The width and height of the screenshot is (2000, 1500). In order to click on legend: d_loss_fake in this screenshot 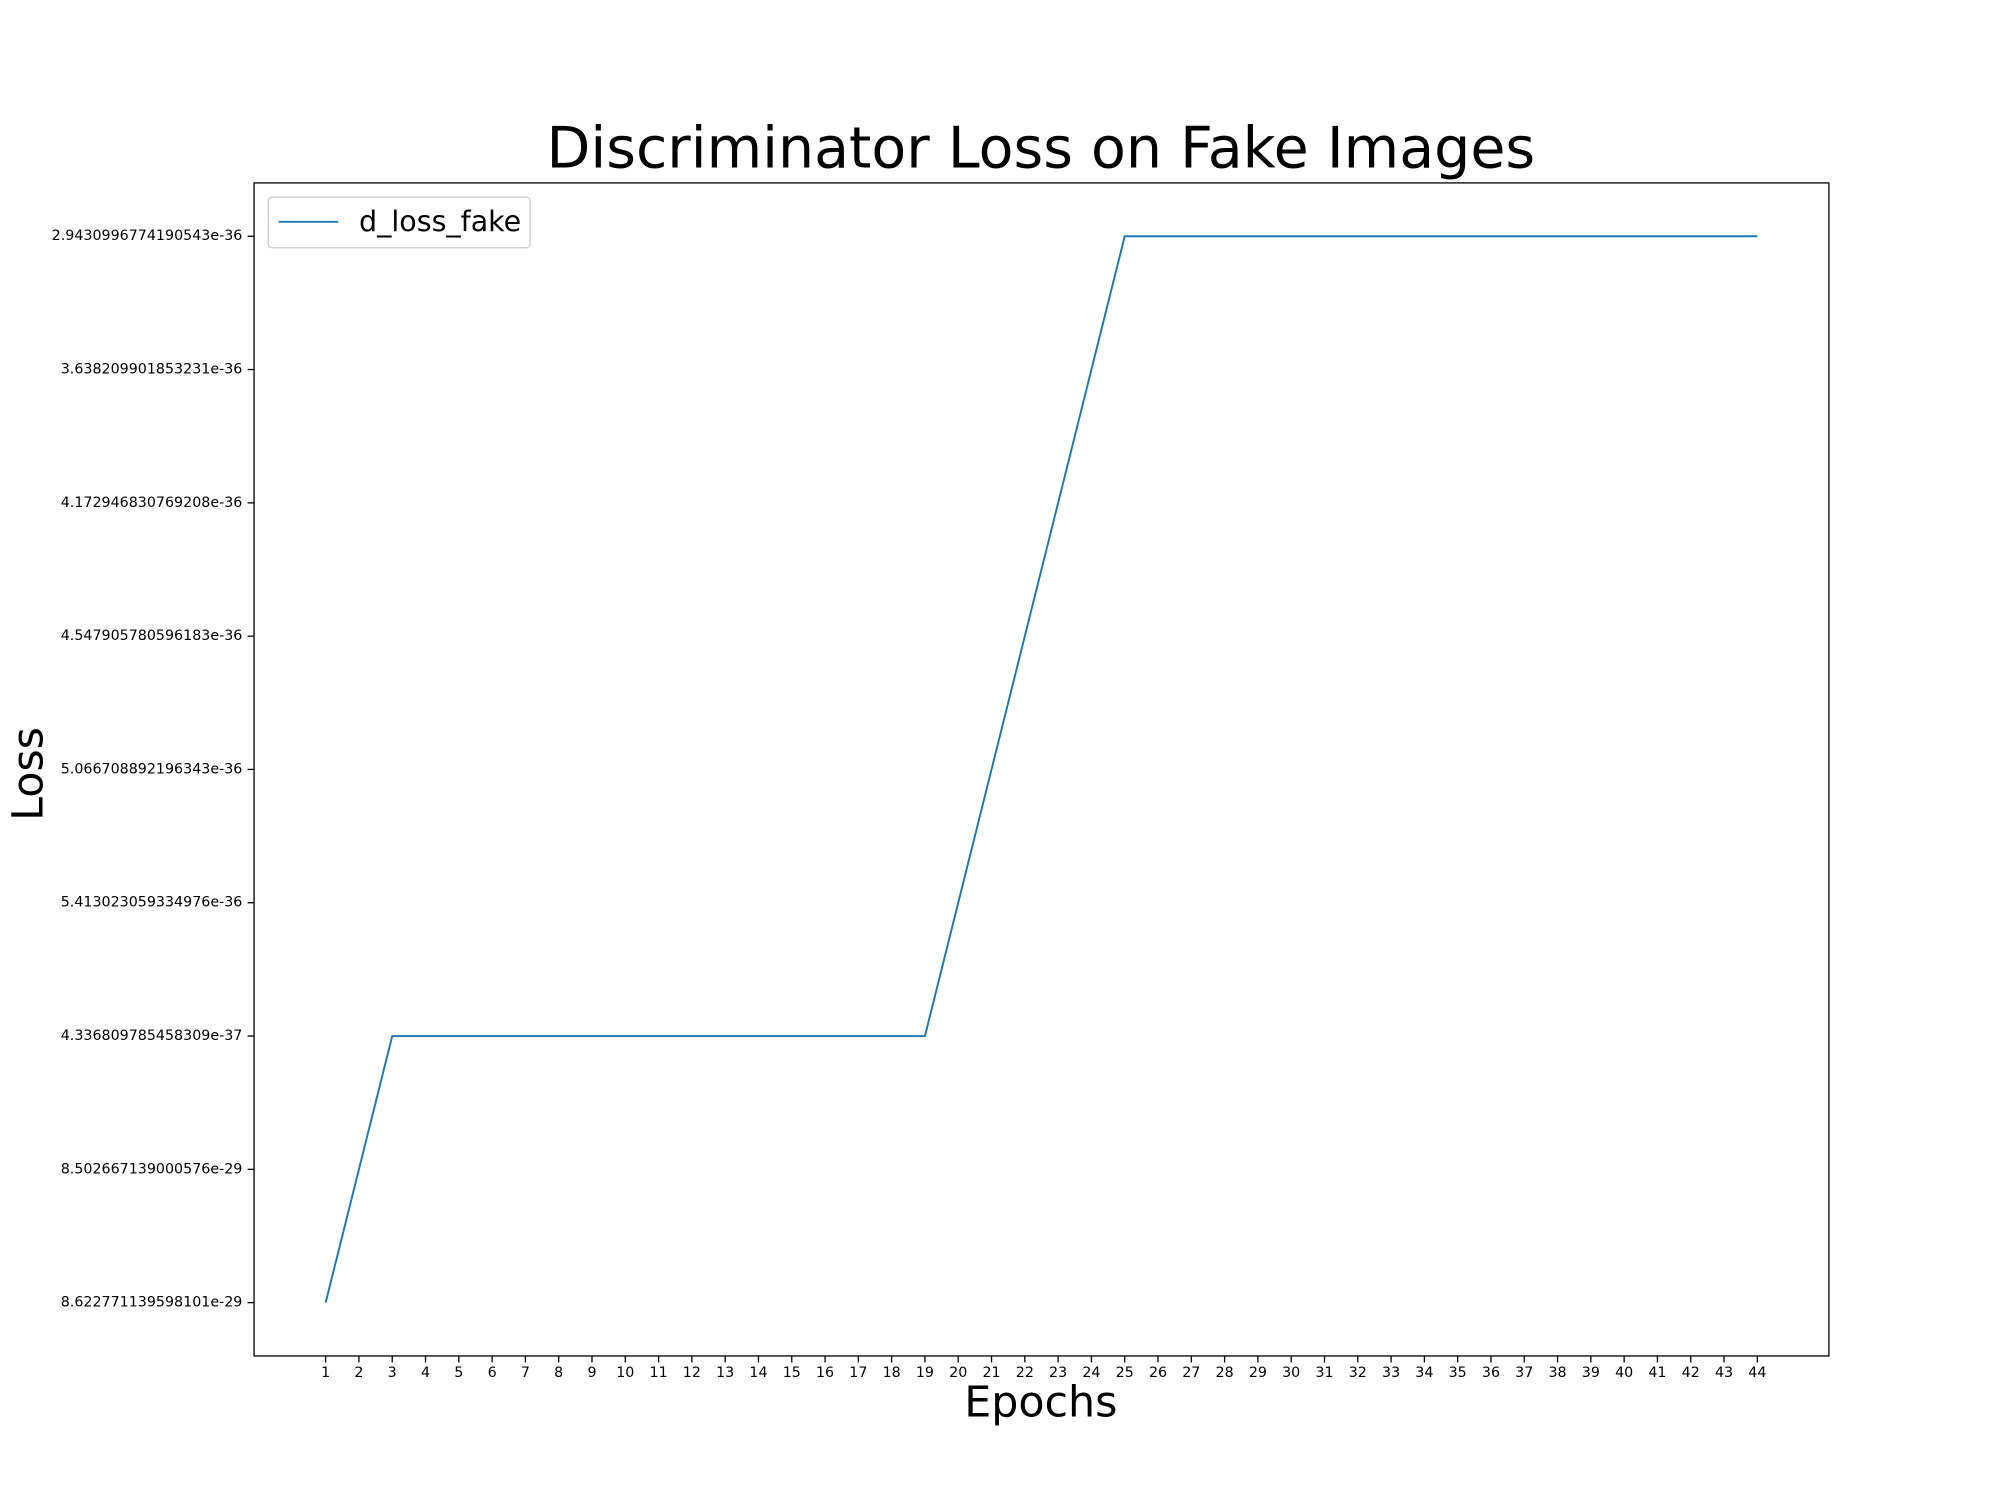, I will do `click(399, 222)`.